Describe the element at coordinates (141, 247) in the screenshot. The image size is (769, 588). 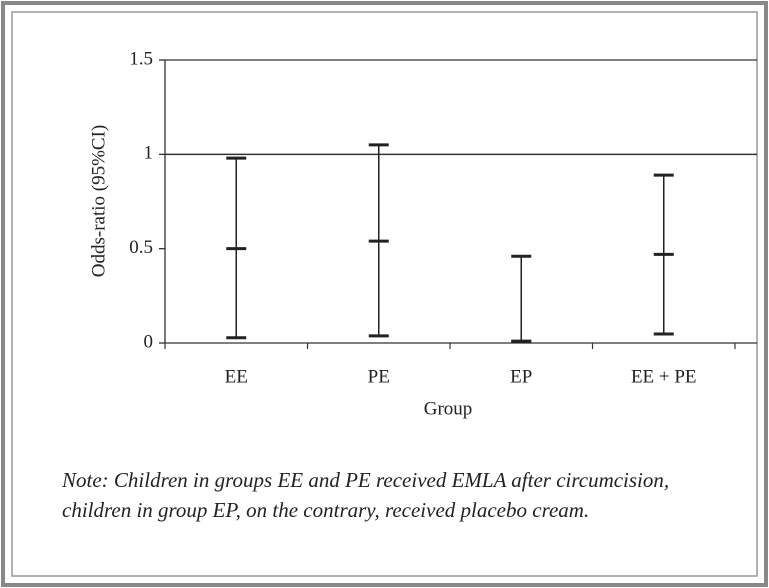
I see `y-tick-label: 0.5` at that location.